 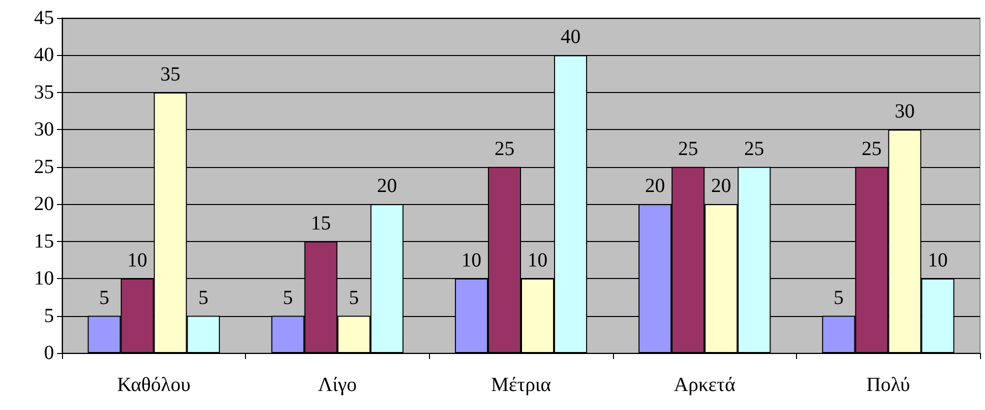 I want to click on x-tick-label: Αρκετά, so click(x=705, y=385).